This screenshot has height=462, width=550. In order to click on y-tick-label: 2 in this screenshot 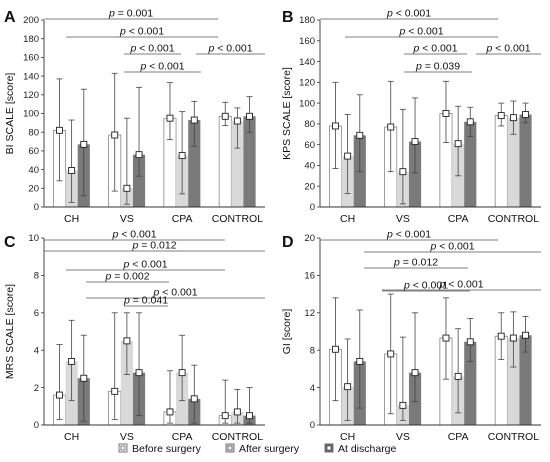, I will do `click(36, 388)`.